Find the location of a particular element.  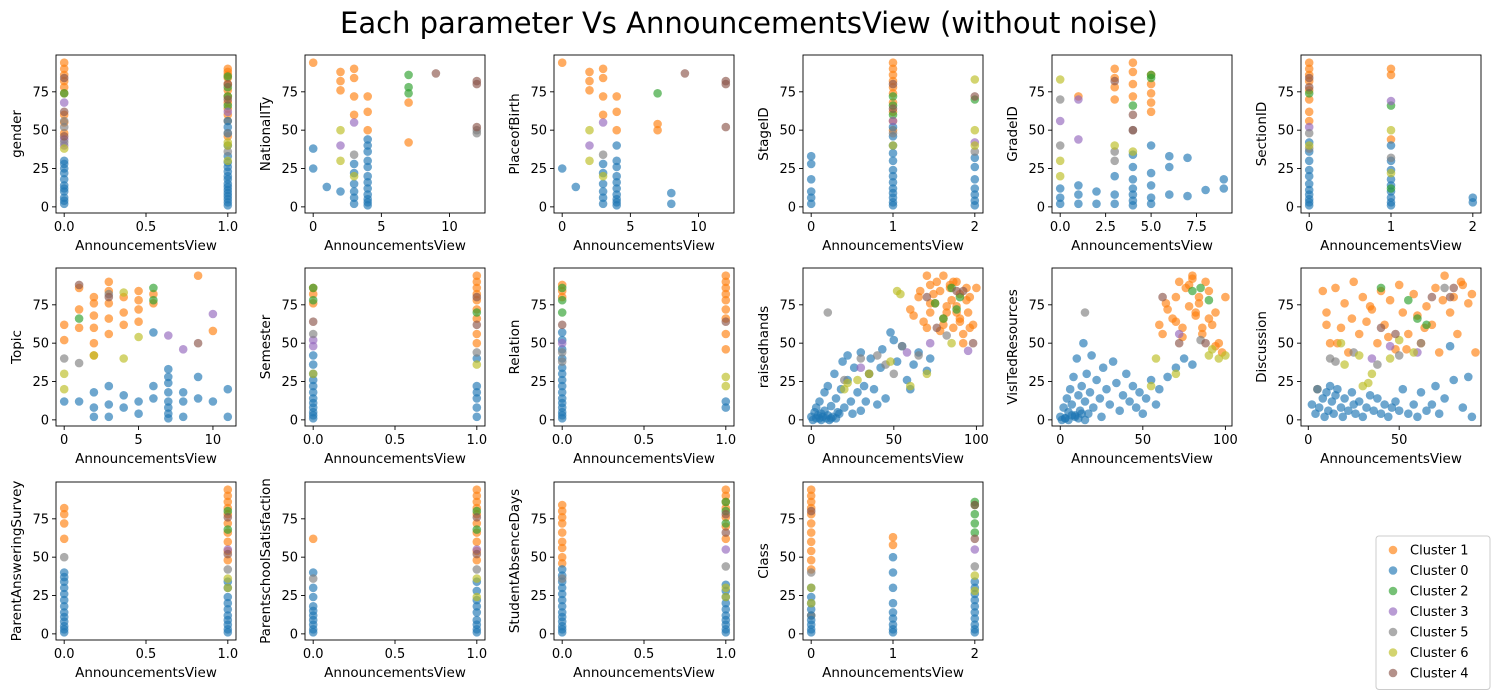

x-tick-label: 1 is located at coordinates (893, 654).